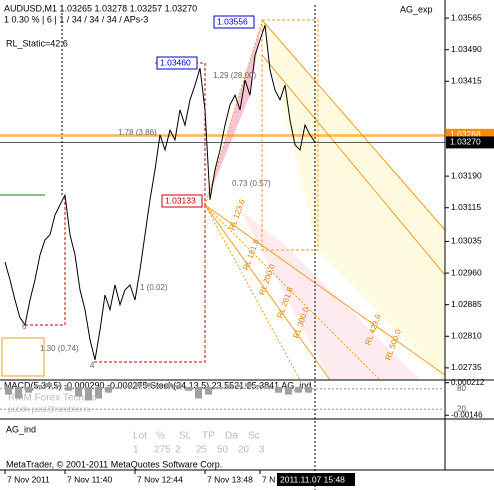 This screenshot has width=494, height=490. Describe the element at coordinates (234, 75) in the screenshot. I see `annotation: 1.29 (28.00)` at that location.